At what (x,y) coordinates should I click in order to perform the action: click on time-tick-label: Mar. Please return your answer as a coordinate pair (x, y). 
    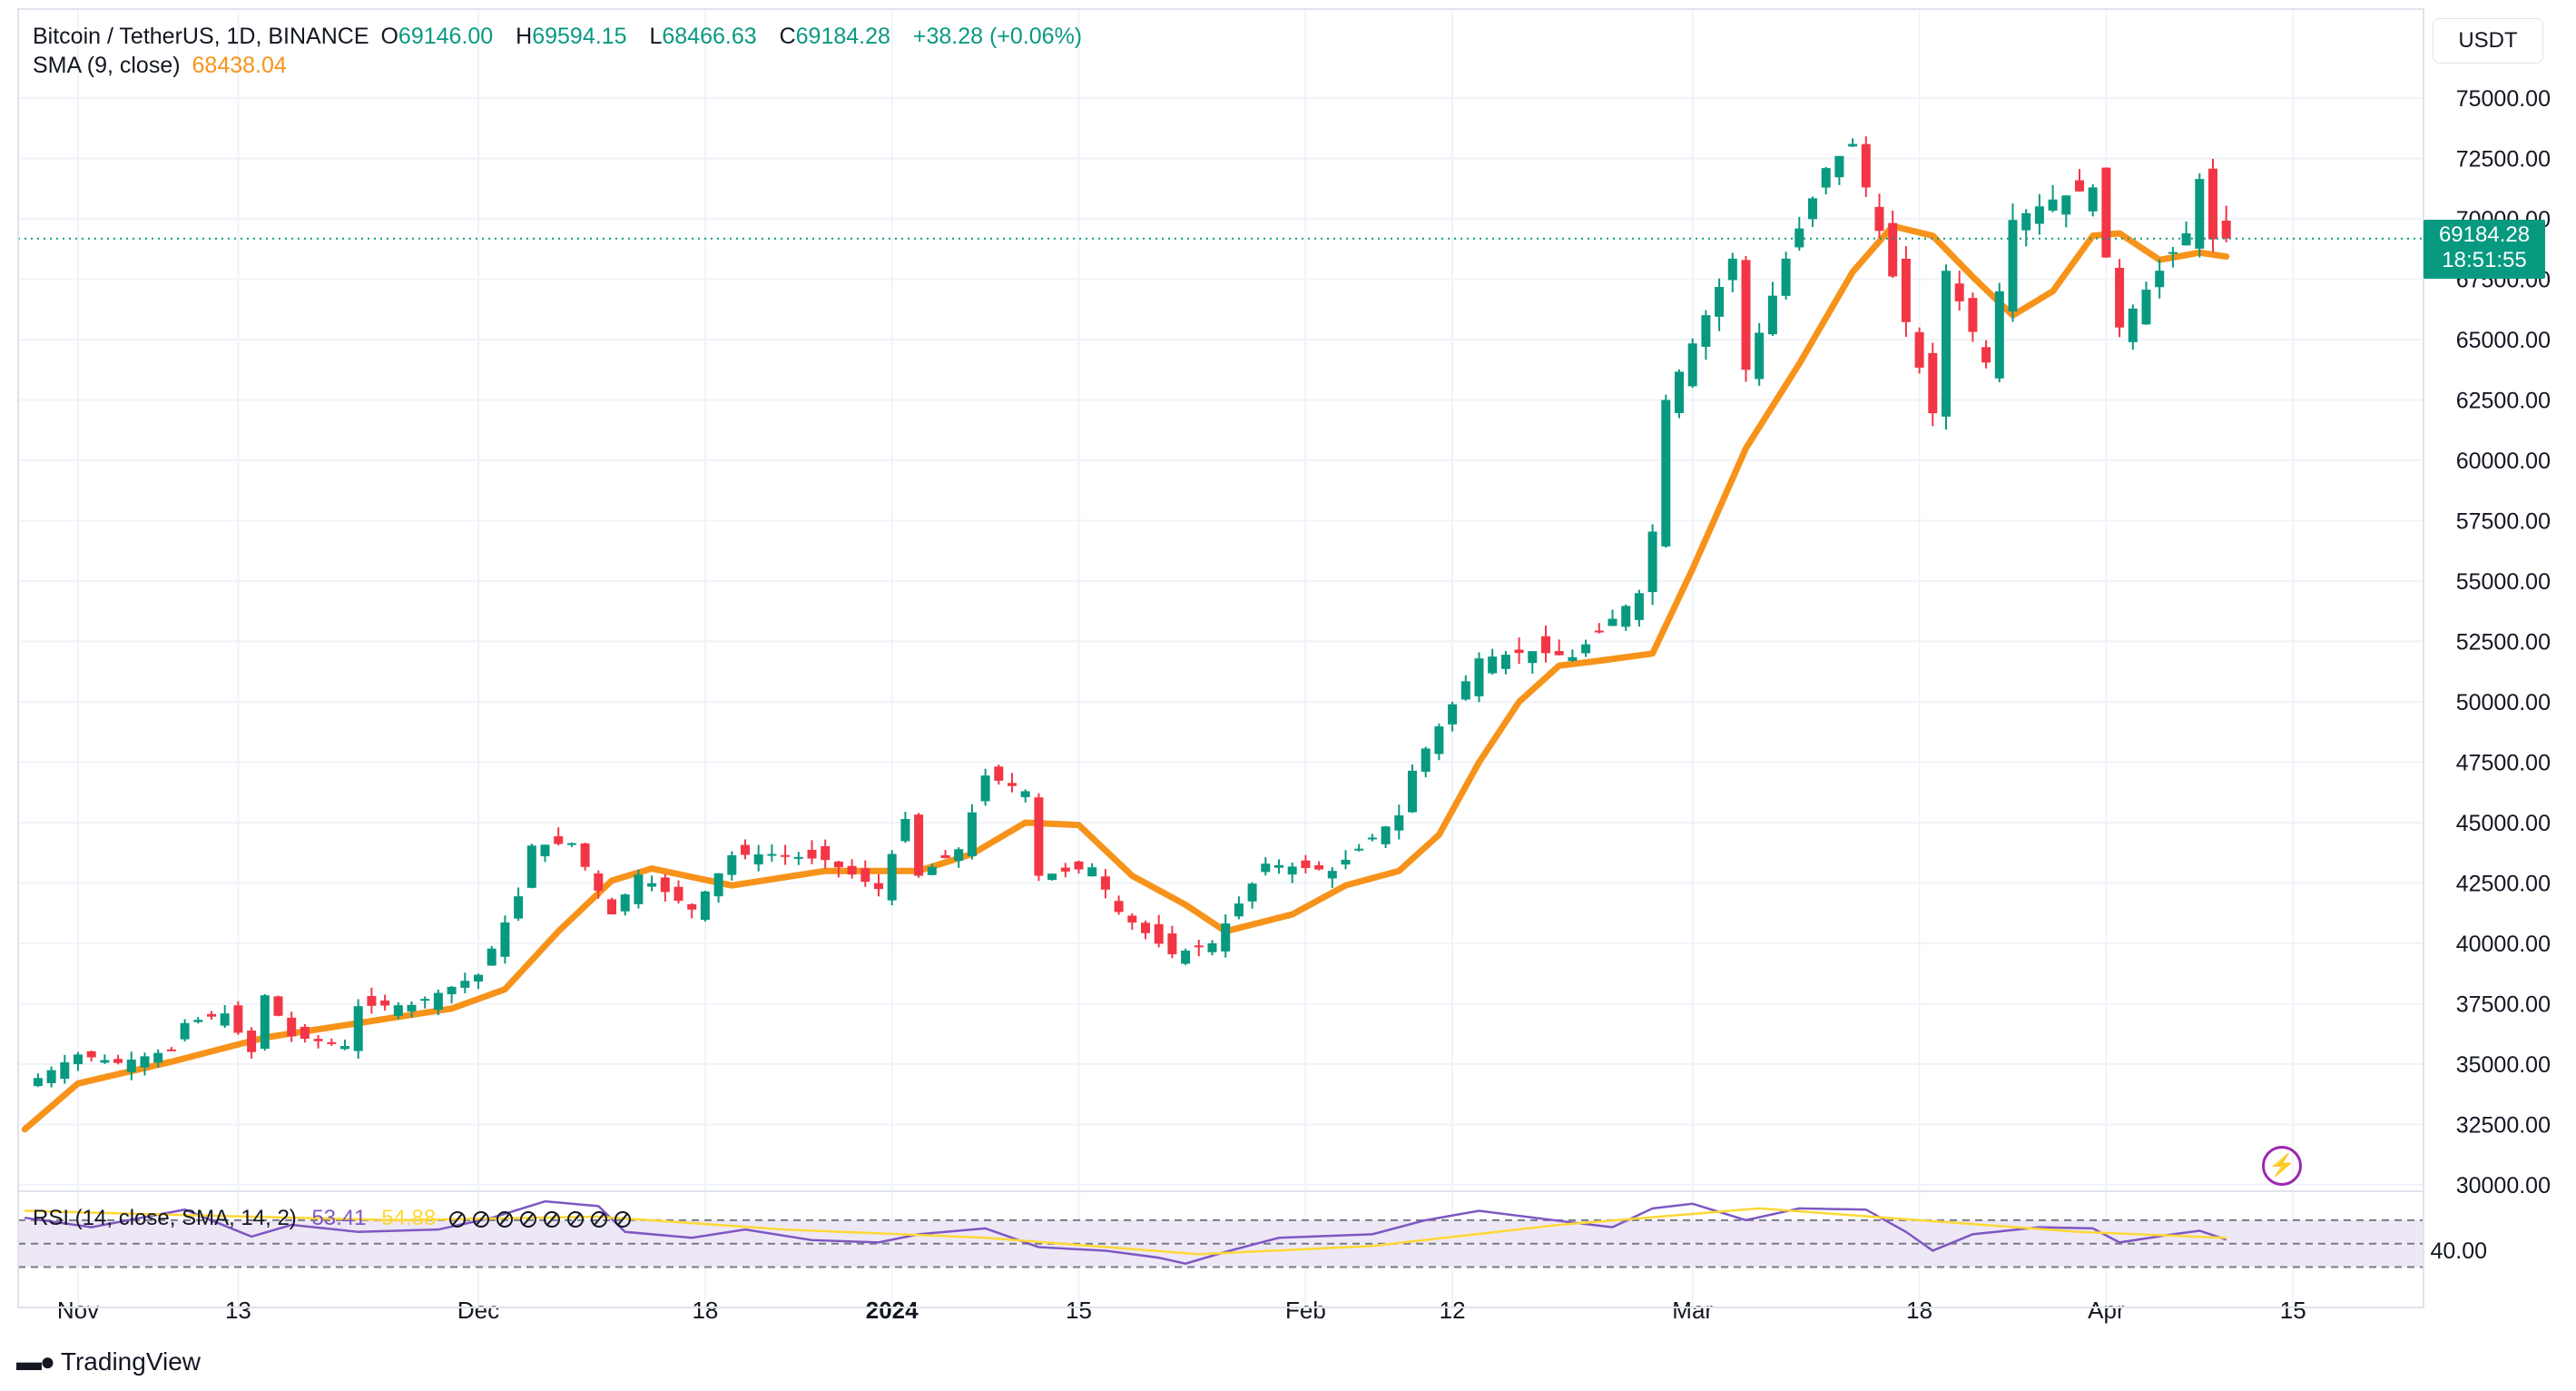
    Looking at the image, I should click on (1692, 1310).